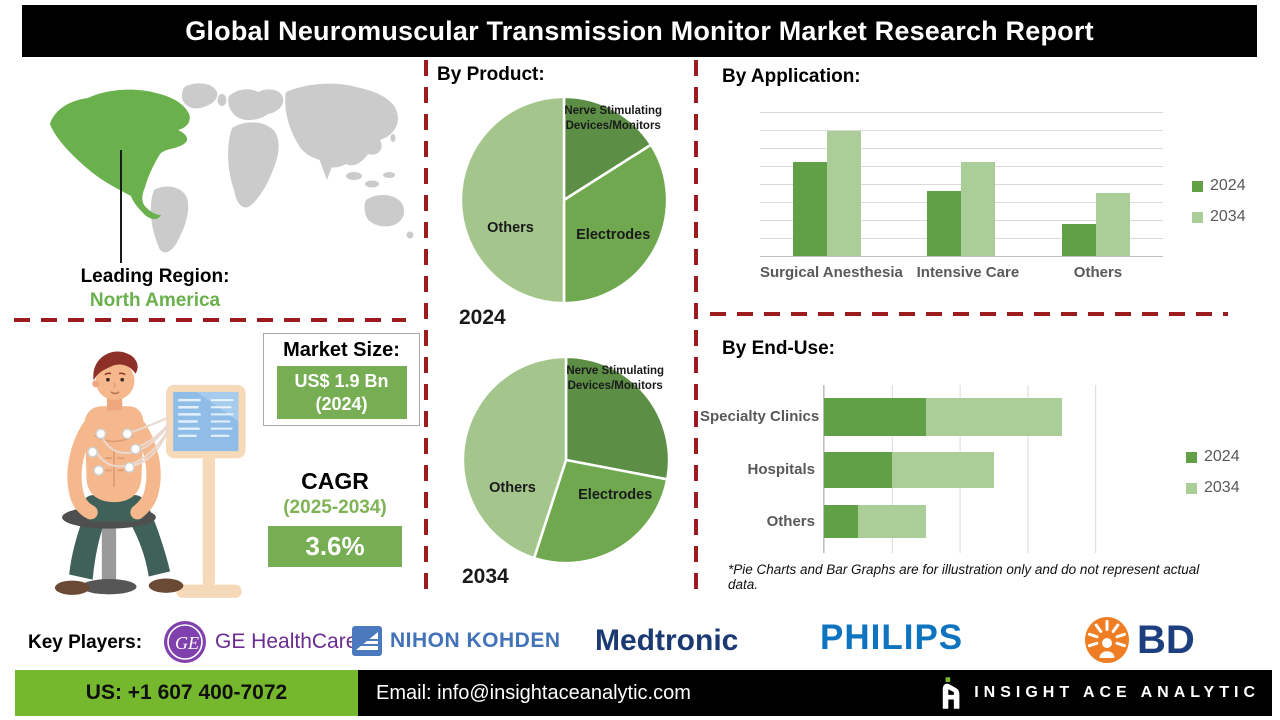 The image size is (1280, 720). I want to click on end-use-label: Specialty Clinics, so click(760, 416).